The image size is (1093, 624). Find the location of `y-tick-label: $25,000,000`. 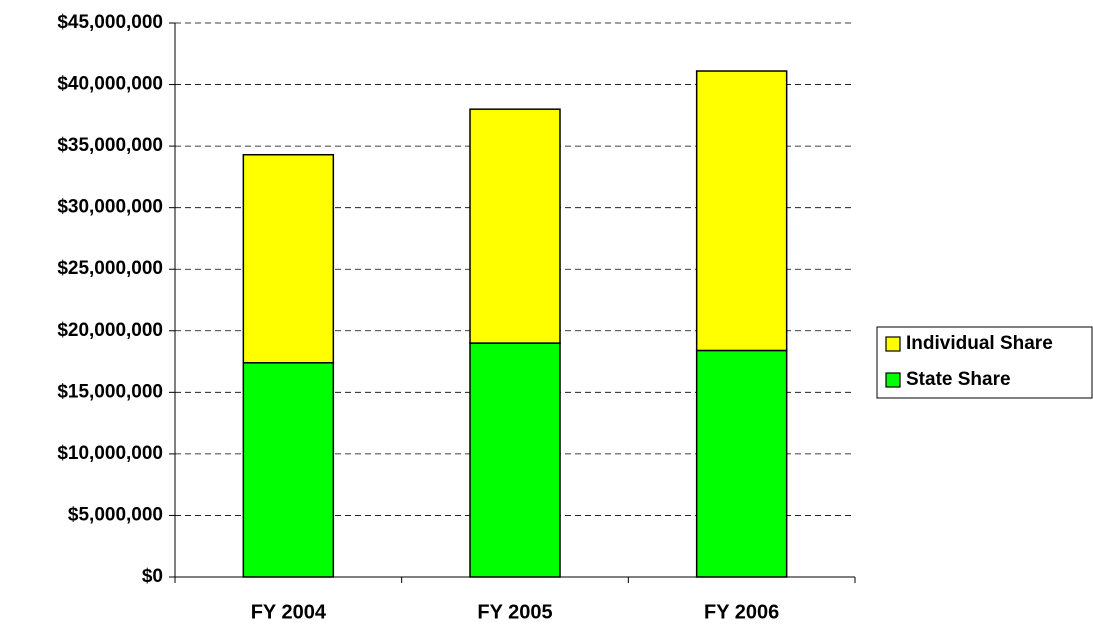

y-tick-label: $25,000,000 is located at coordinates (110, 268).